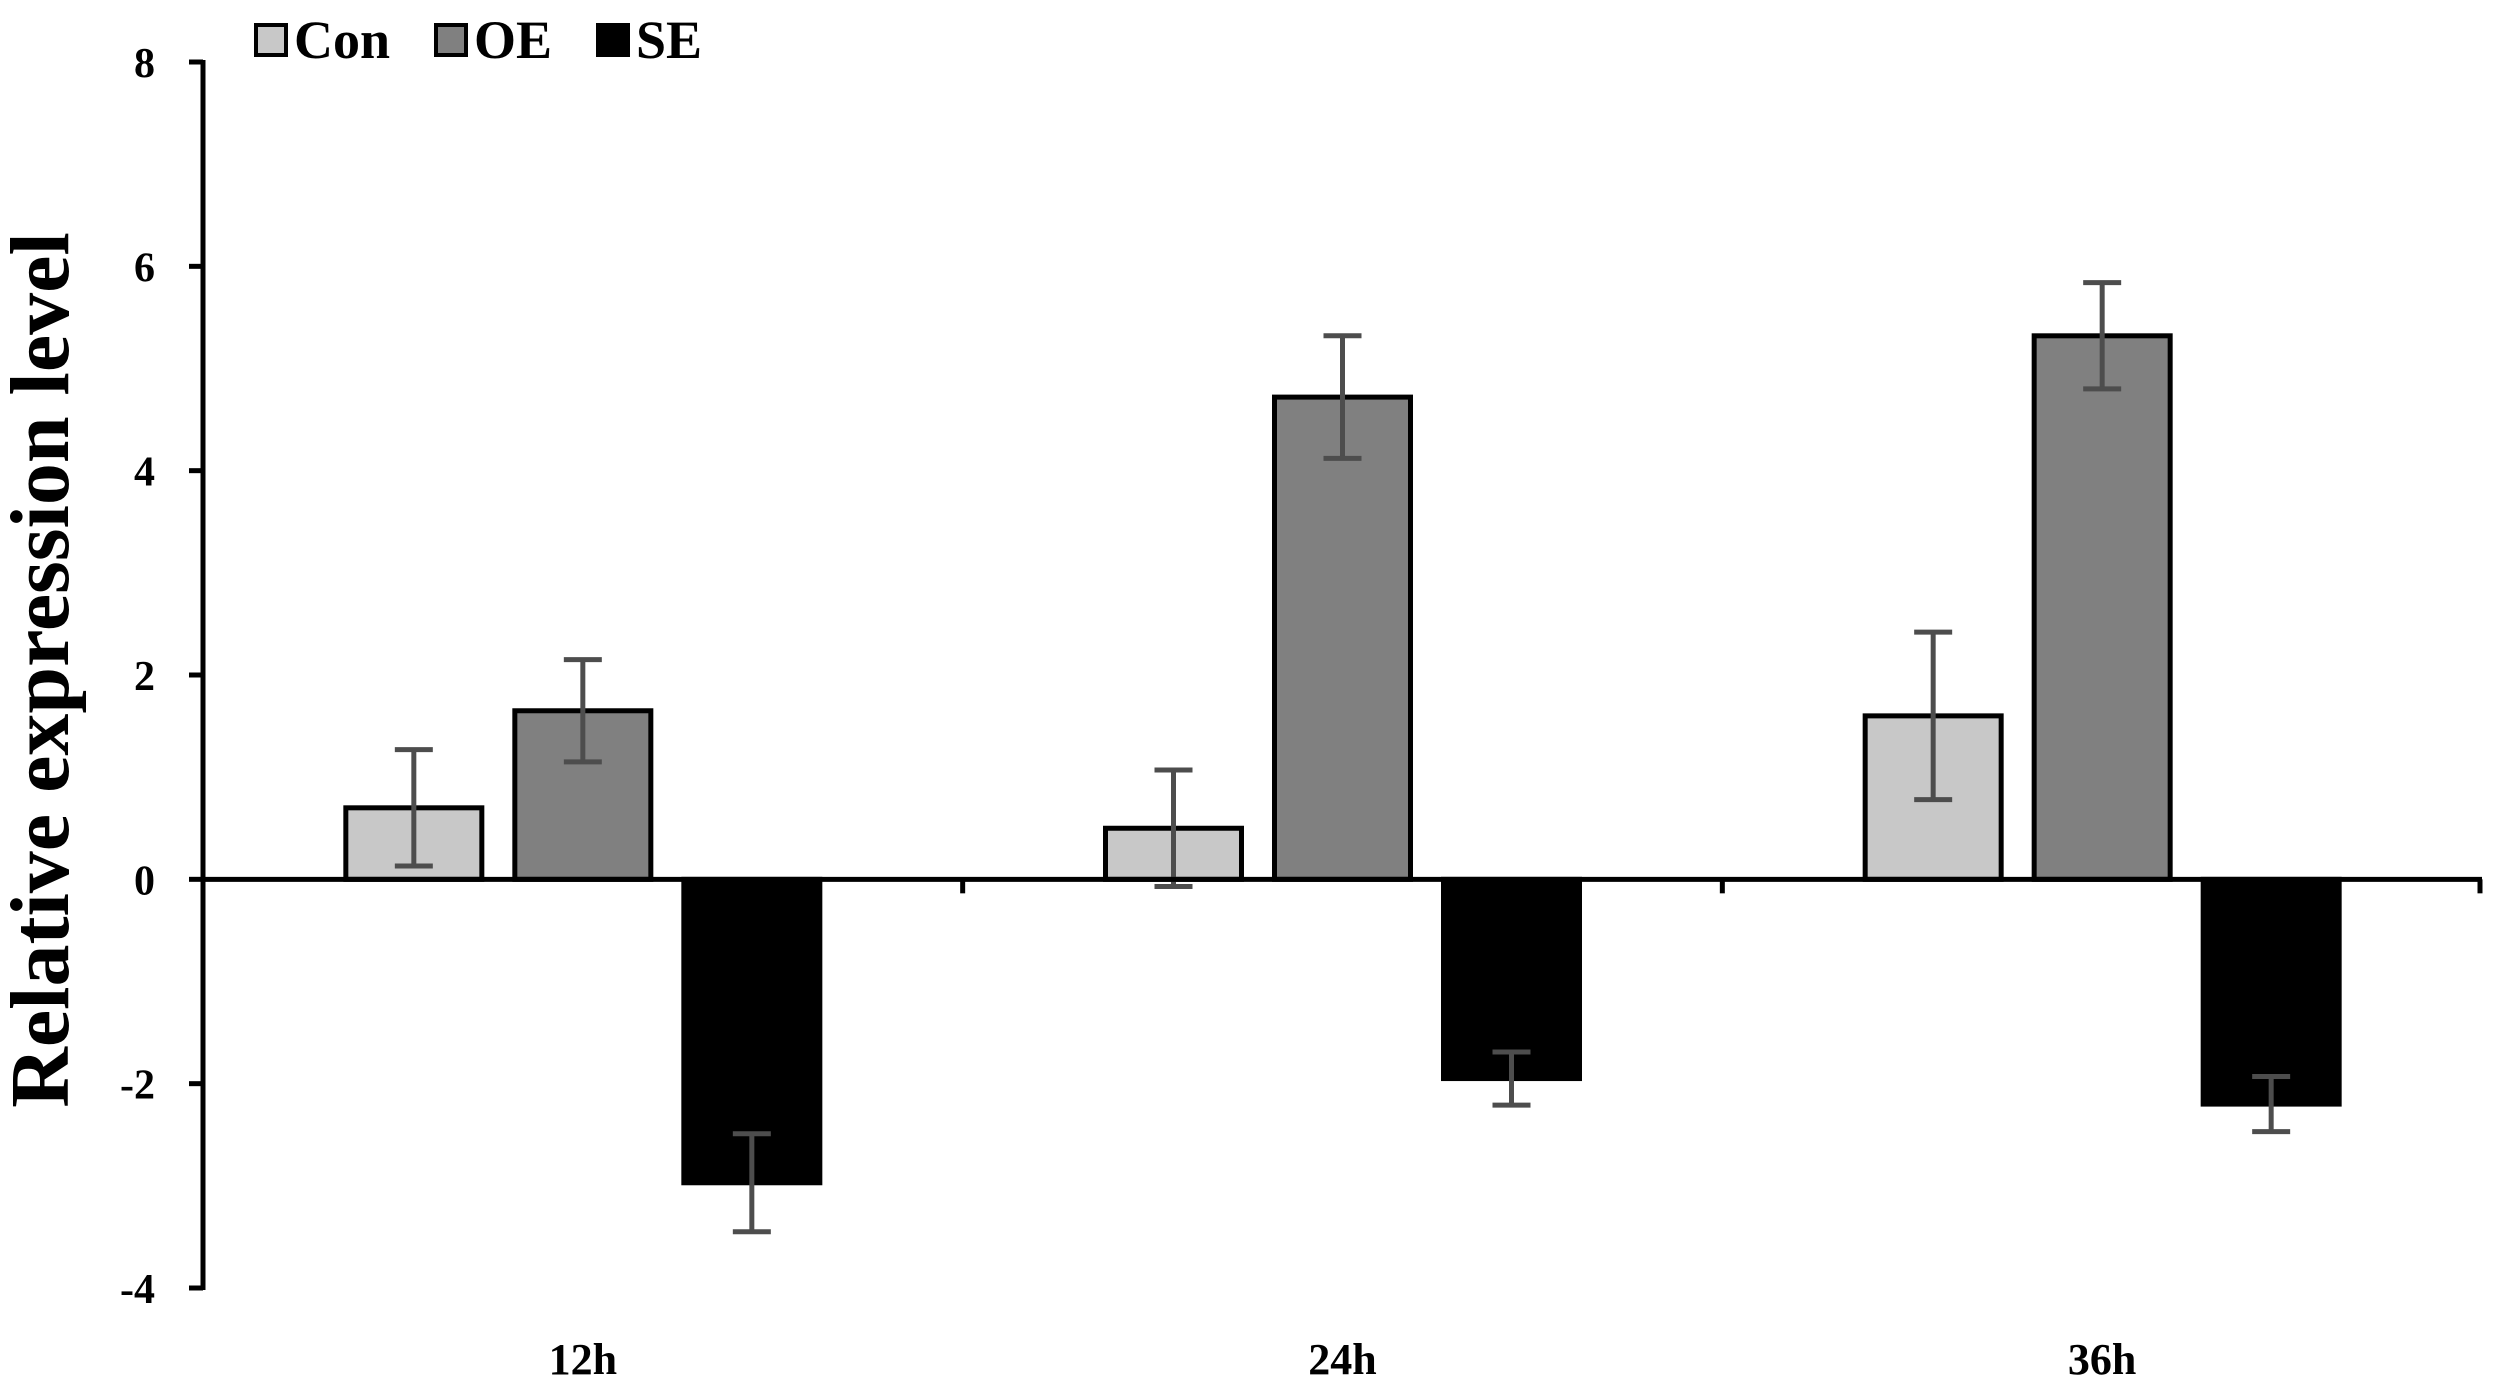  Describe the element at coordinates (144, 473) in the screenshot. I see `y-tick-label: 4` at that location.